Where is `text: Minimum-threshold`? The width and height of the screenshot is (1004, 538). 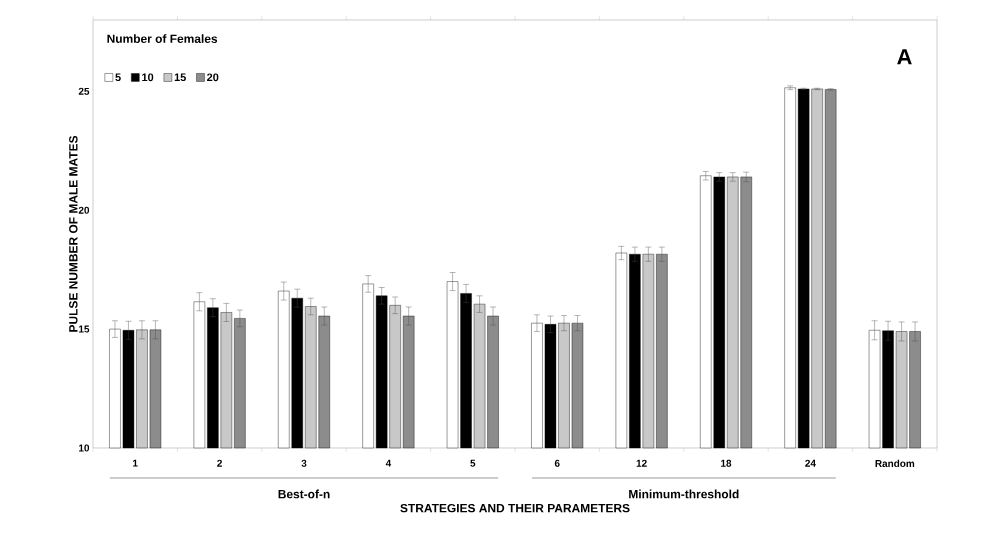
text: Minimum-threshold is located at coordinates (684, 494).